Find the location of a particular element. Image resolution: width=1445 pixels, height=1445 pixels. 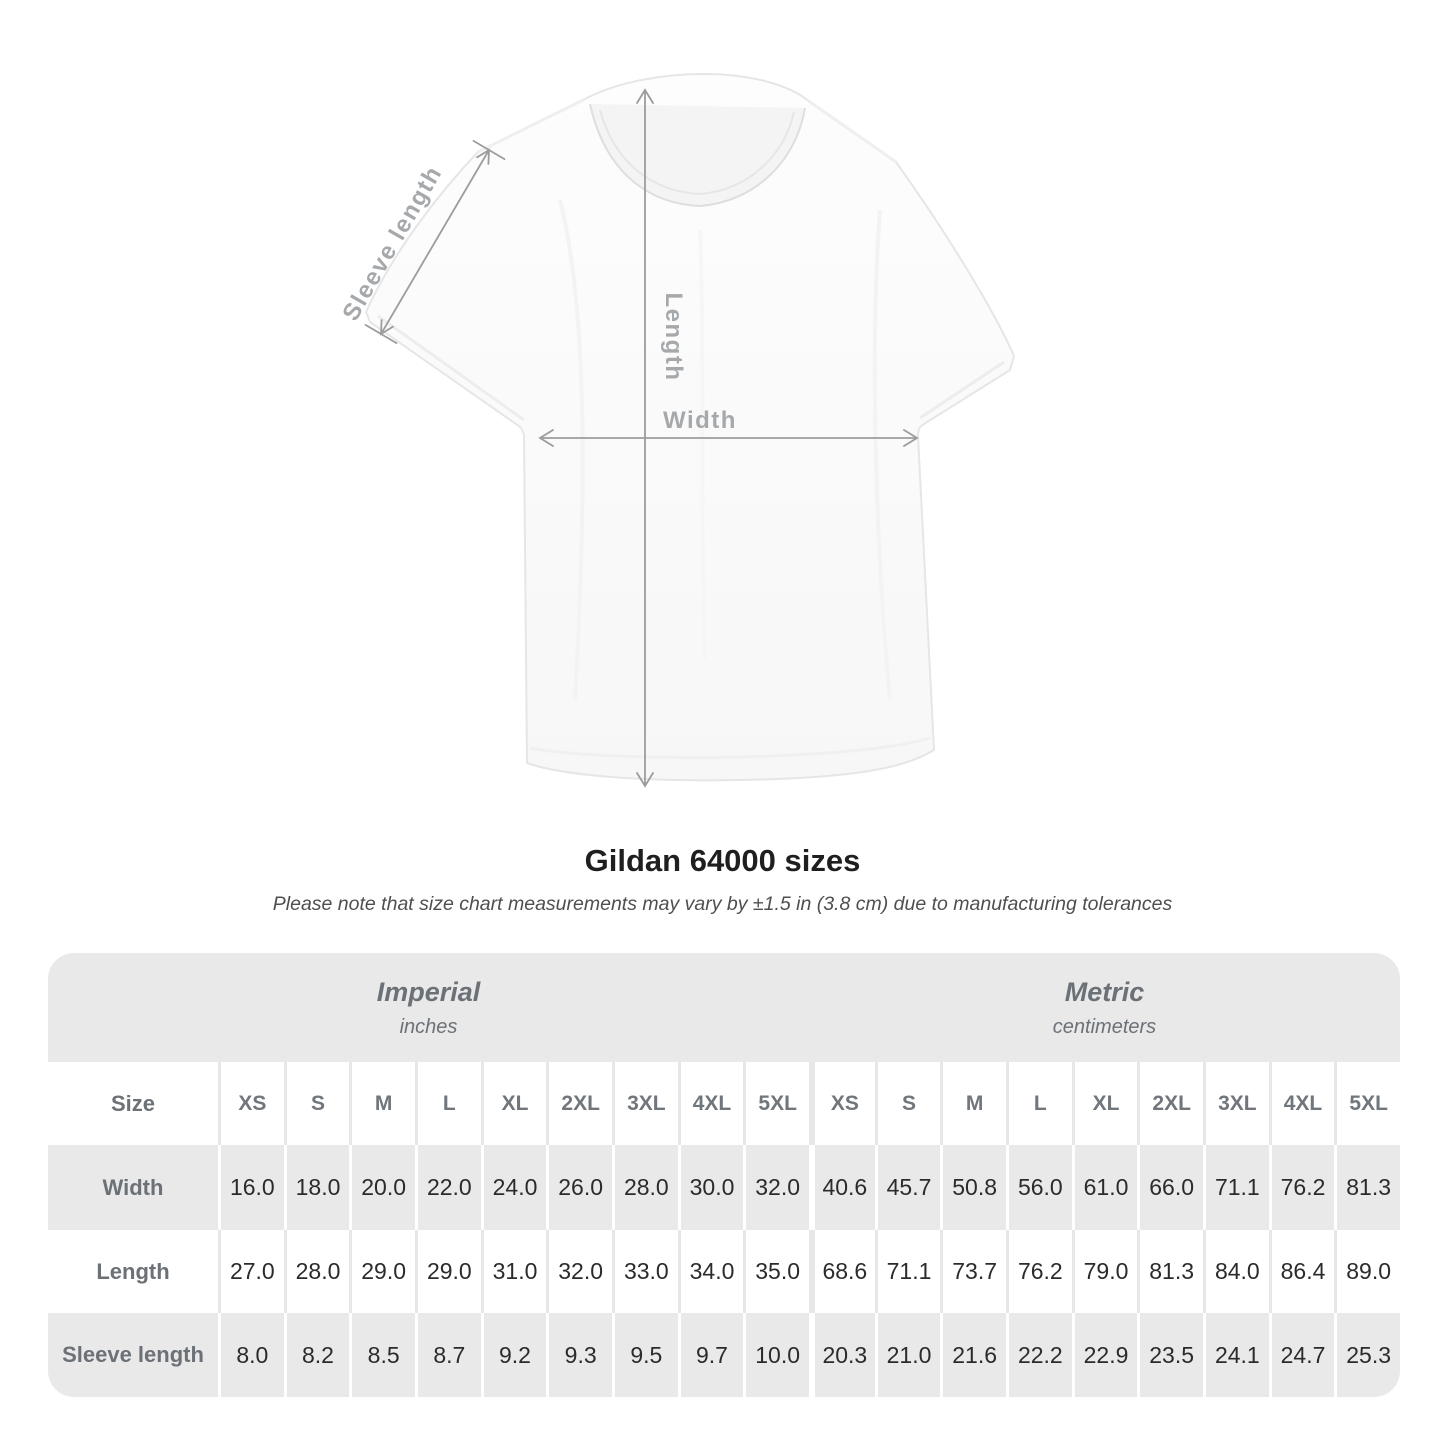

length-value-cell: 71.1 is located at coordinates (907, 1271).